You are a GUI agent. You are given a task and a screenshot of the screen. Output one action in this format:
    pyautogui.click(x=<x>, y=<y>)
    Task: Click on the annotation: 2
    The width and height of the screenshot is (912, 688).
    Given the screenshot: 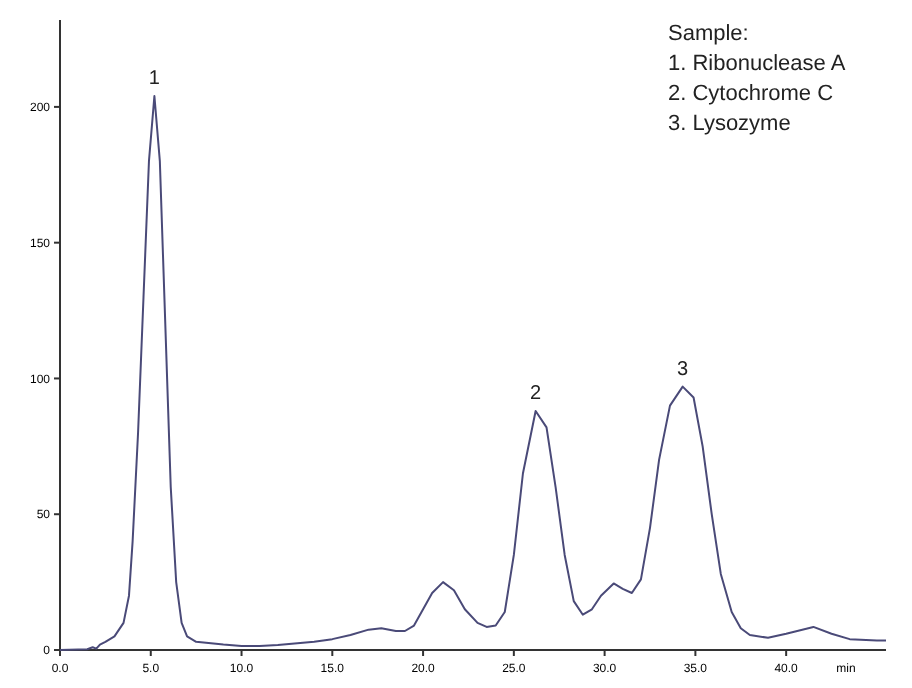 What is the action you would take?
    pyautogui.click(x=536, y=394)
    